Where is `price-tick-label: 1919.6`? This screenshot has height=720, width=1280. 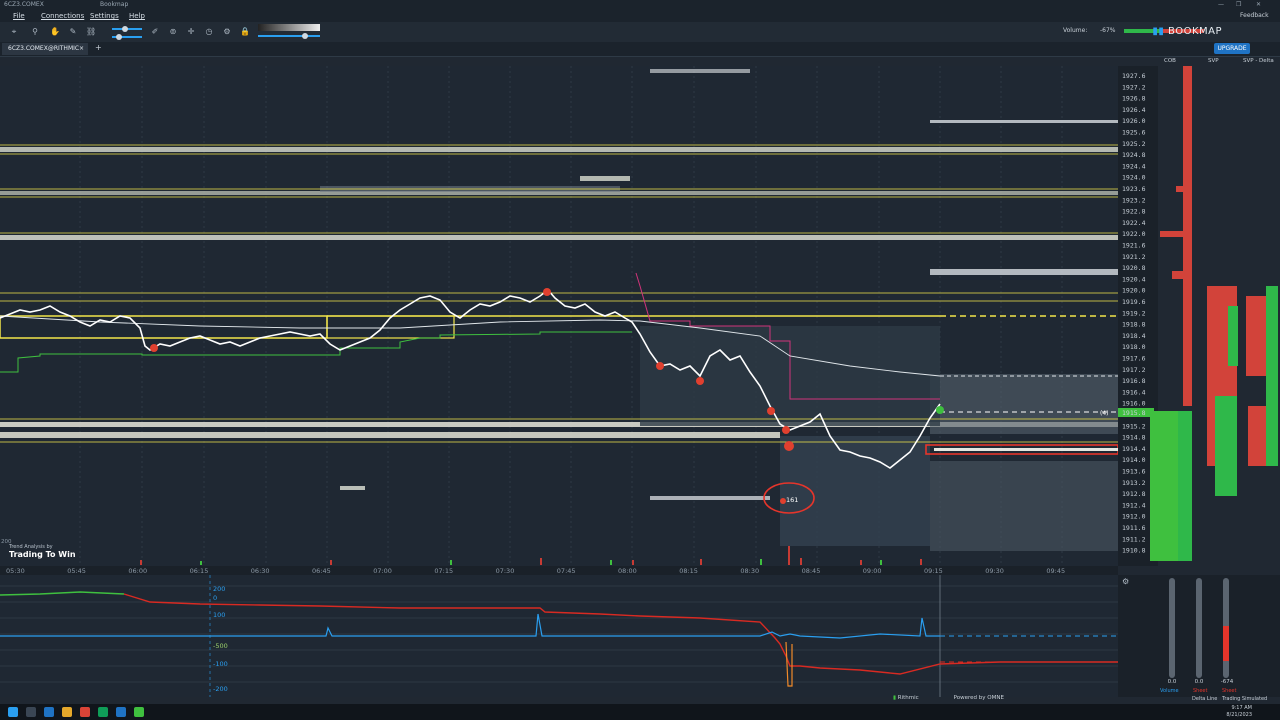 price-tick-label: 1919.6 is located at coordinates (1134, 302).